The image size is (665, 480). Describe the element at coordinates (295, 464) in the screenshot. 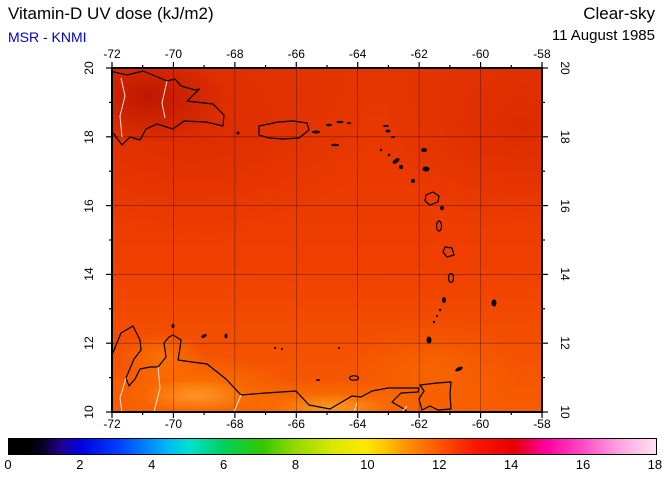

I see `colorbar-tick-label: 8` at that location.